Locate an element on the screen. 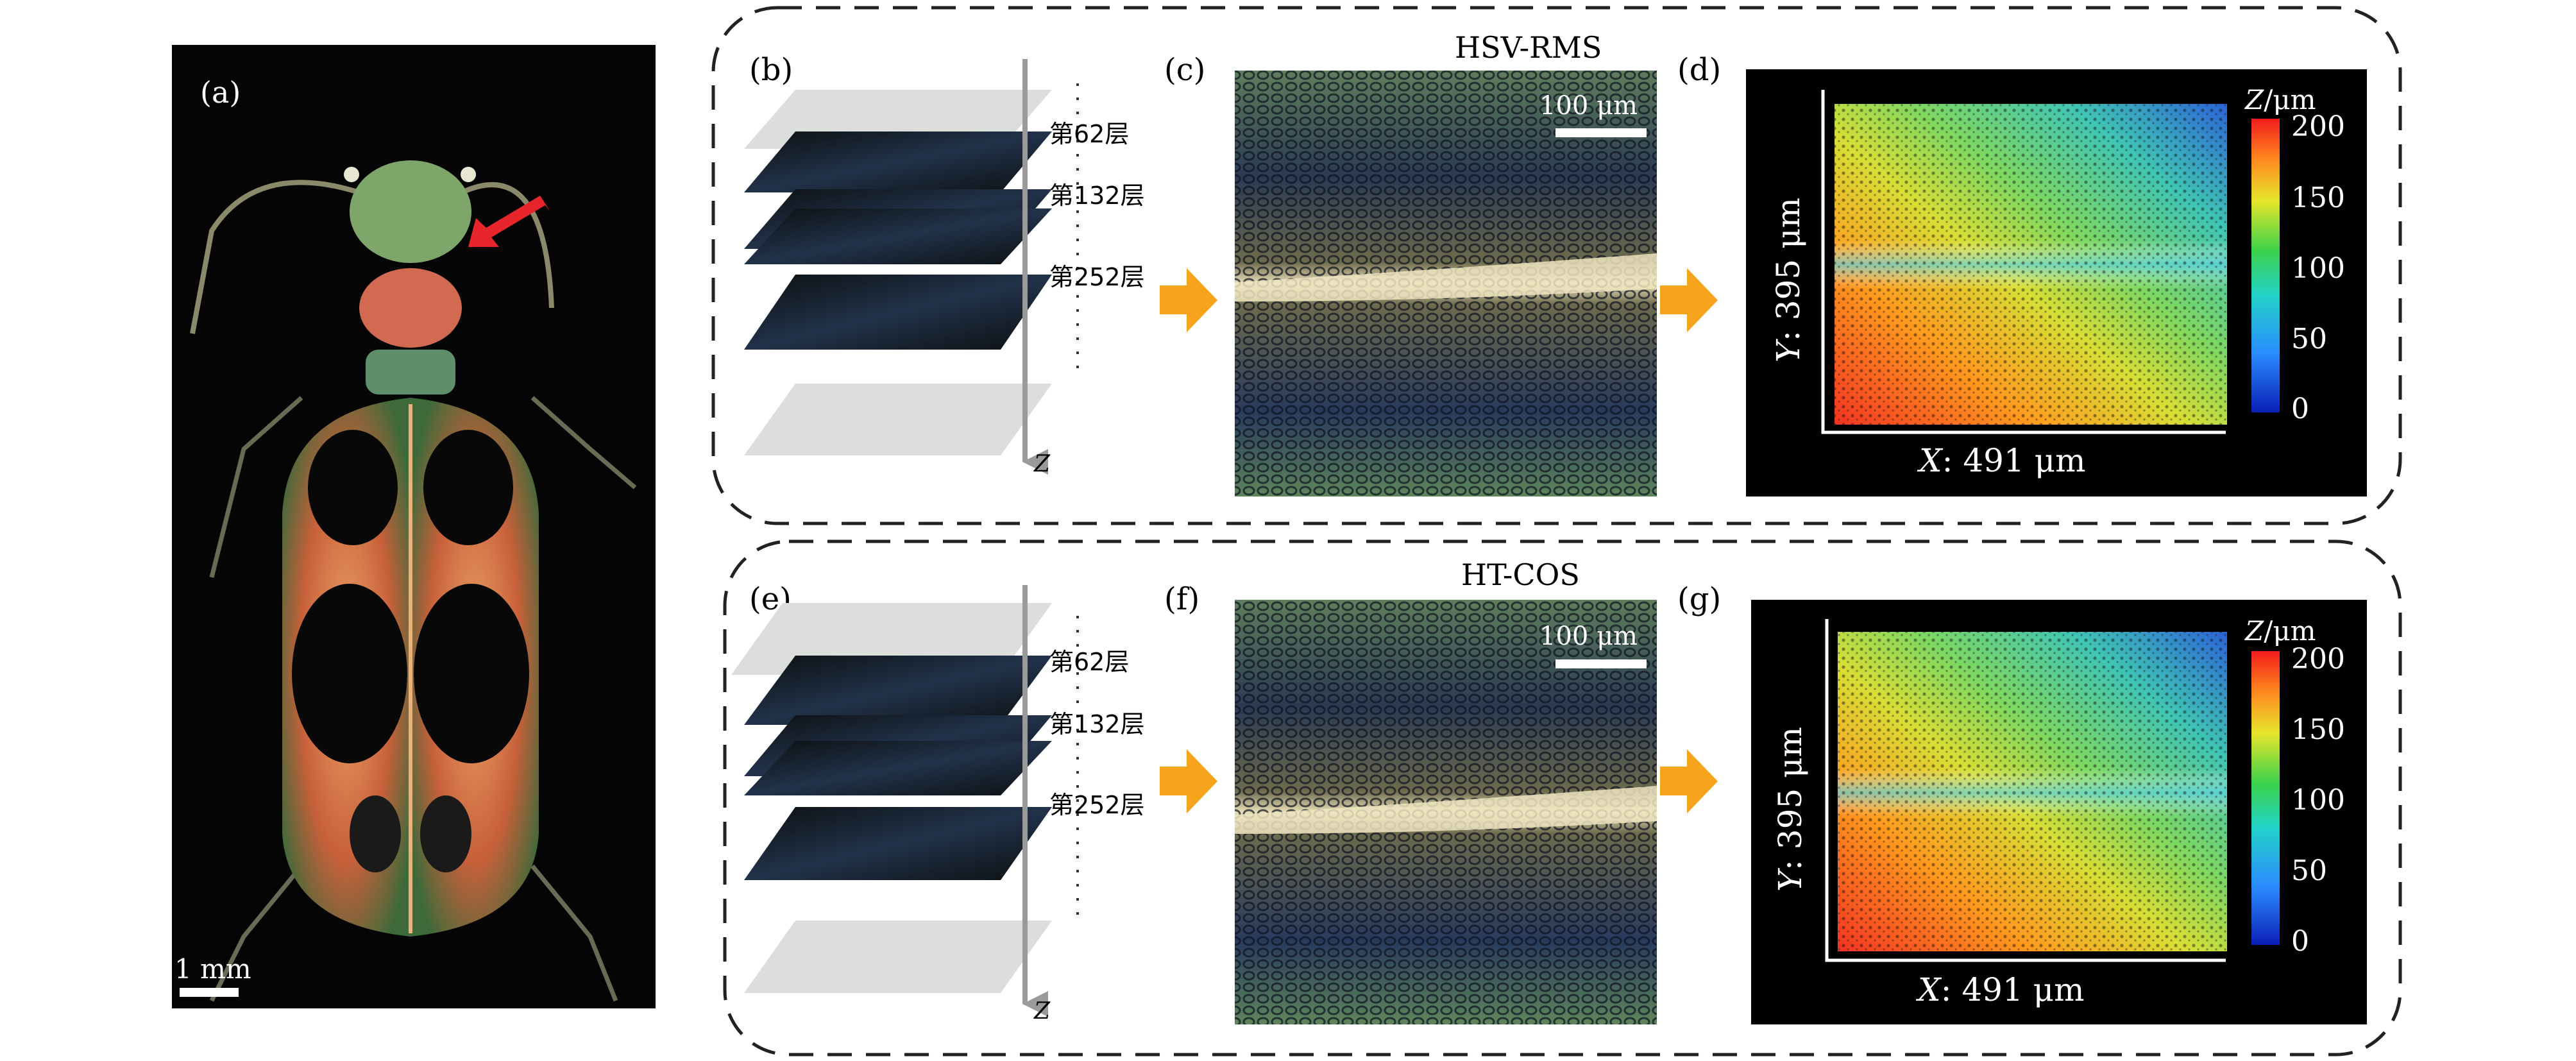  top-map-axes is located at coordinates (2023, 262).